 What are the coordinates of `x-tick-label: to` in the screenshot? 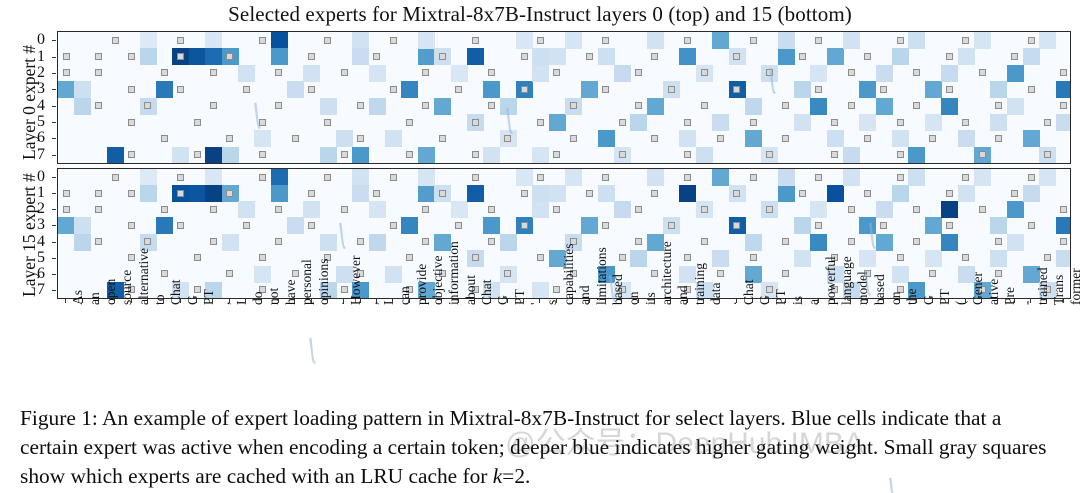 It's located at (159, 299).